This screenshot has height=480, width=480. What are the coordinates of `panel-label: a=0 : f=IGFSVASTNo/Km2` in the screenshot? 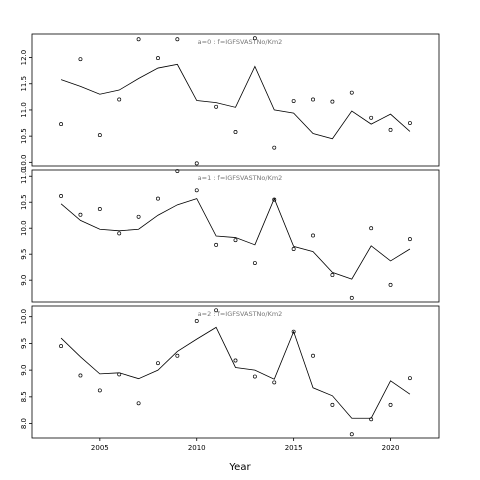 It's located at (240, 42).